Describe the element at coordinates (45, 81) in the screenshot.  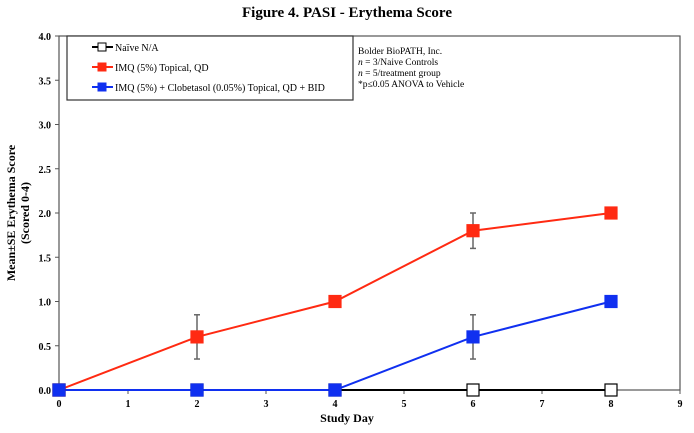
I see `y-tick-label: 3.5` at that location.